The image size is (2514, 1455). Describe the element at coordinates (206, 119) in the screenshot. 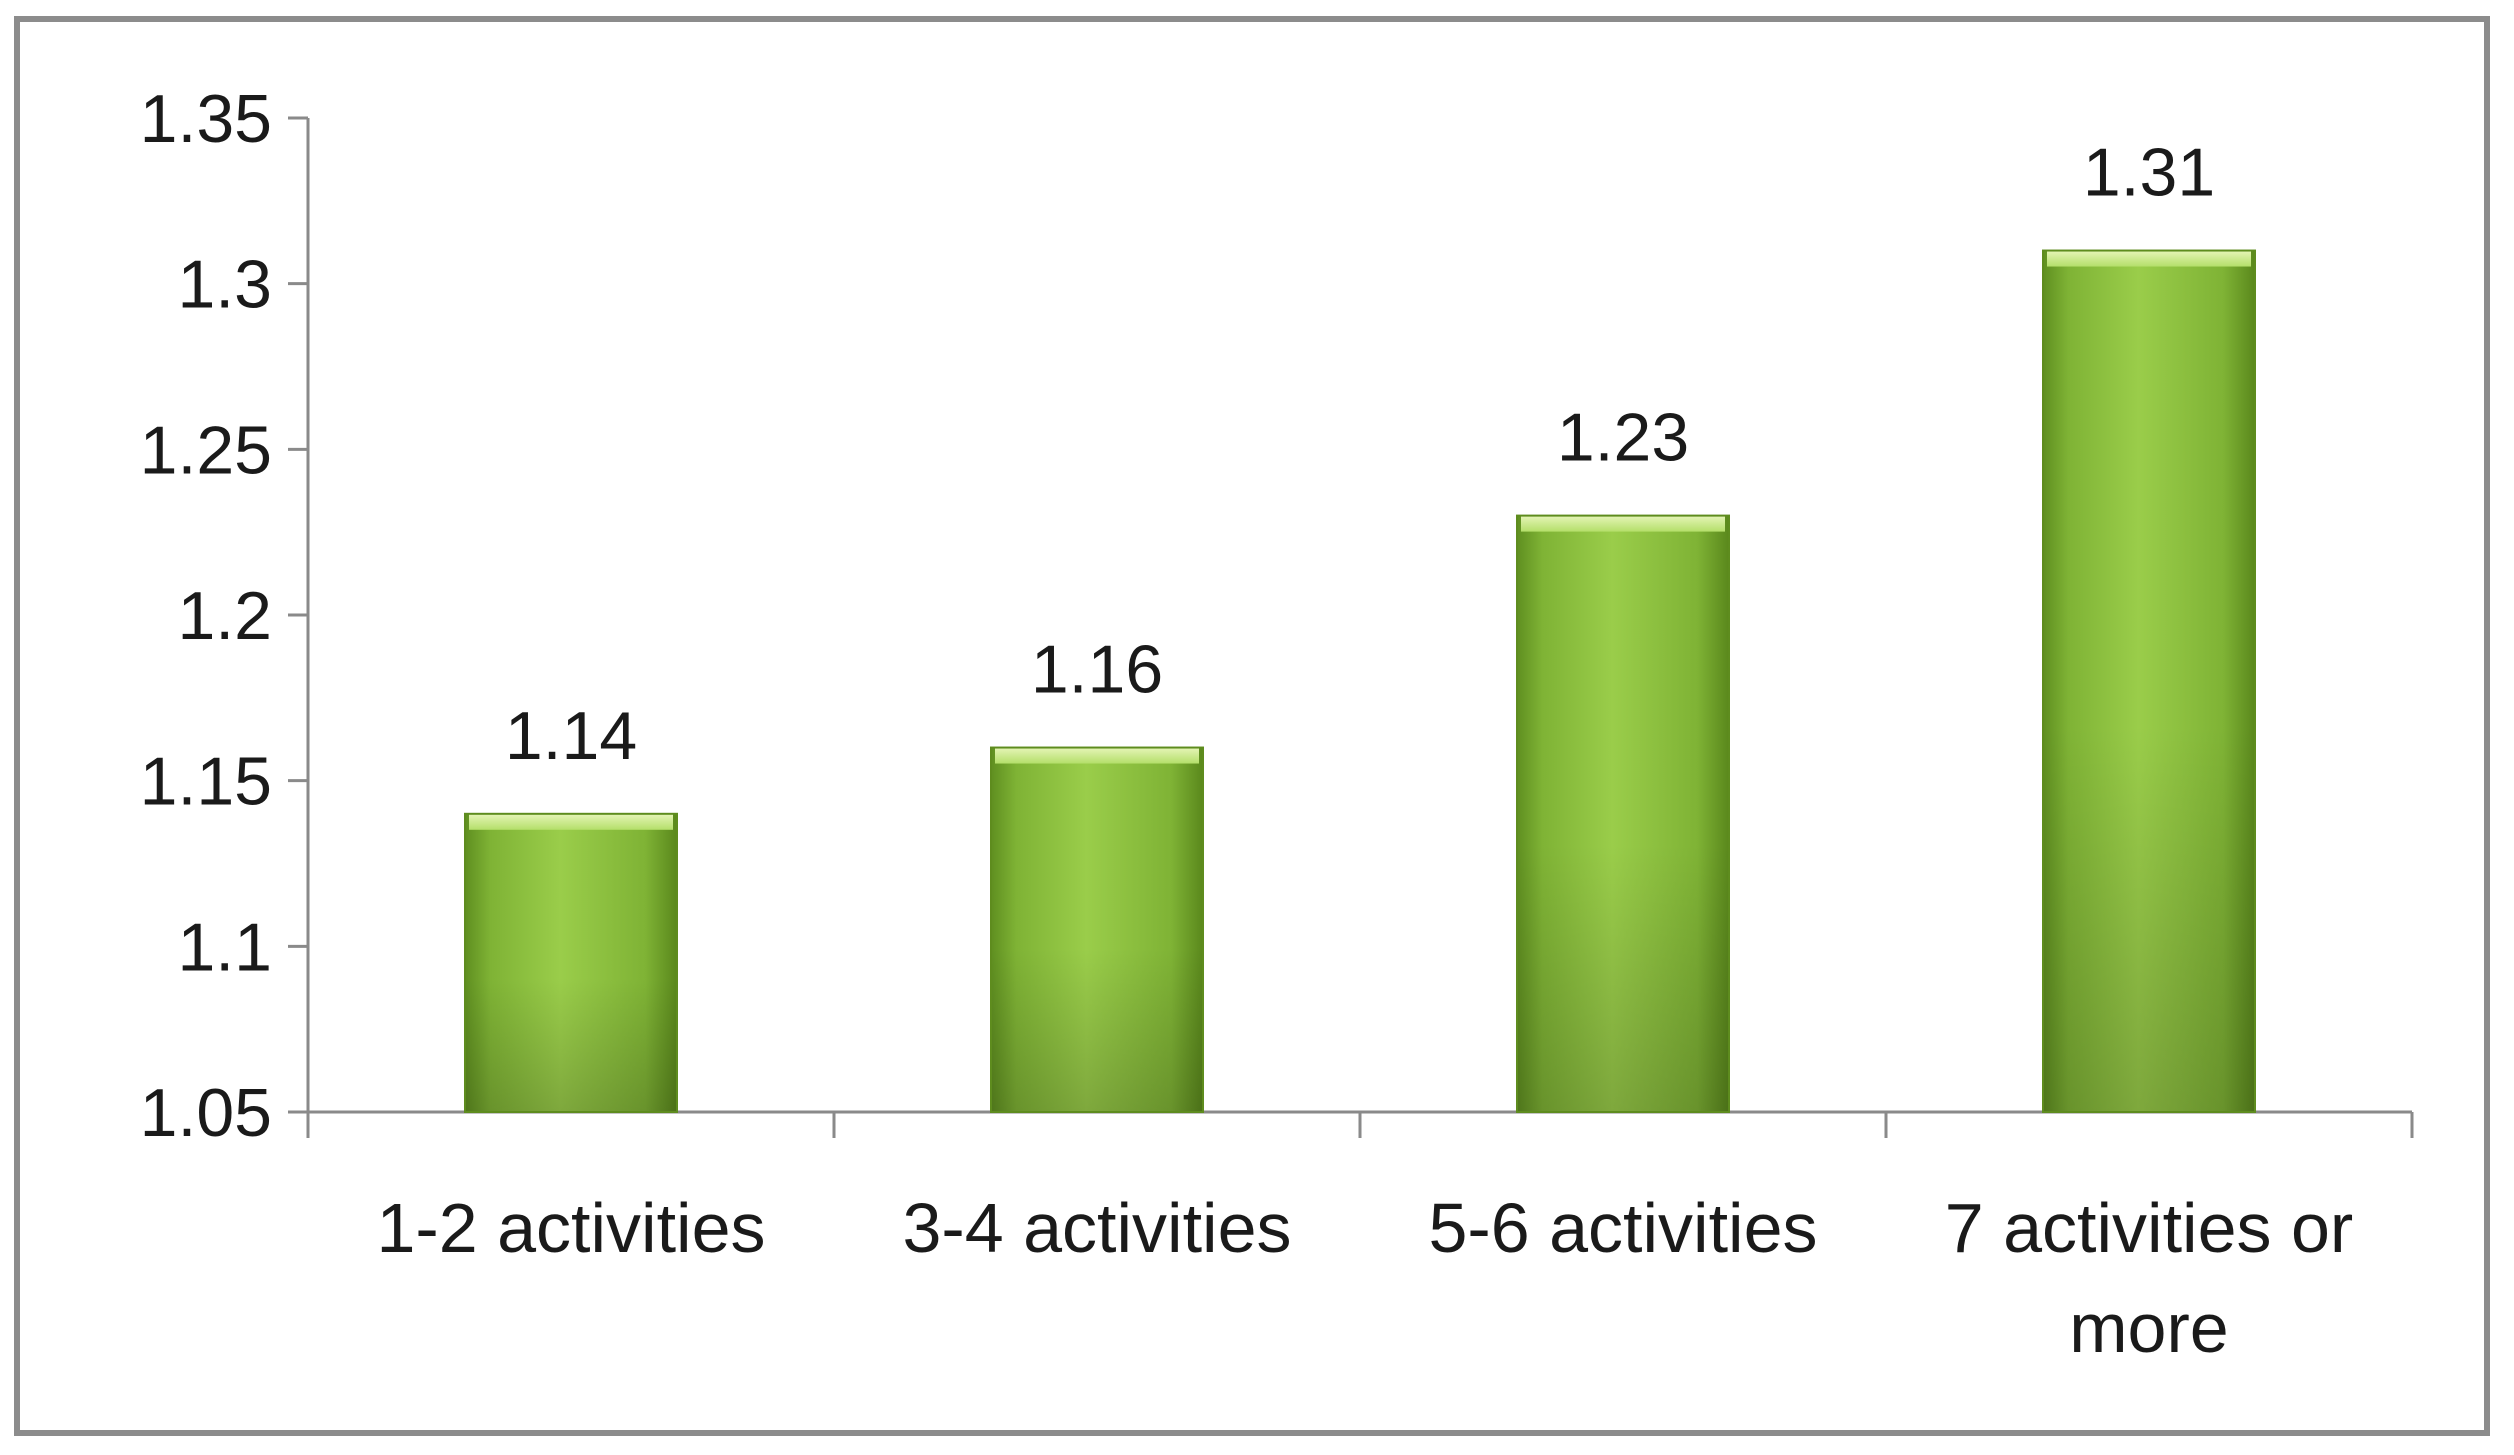

I see `y-tick-label: 1.35` at that location.